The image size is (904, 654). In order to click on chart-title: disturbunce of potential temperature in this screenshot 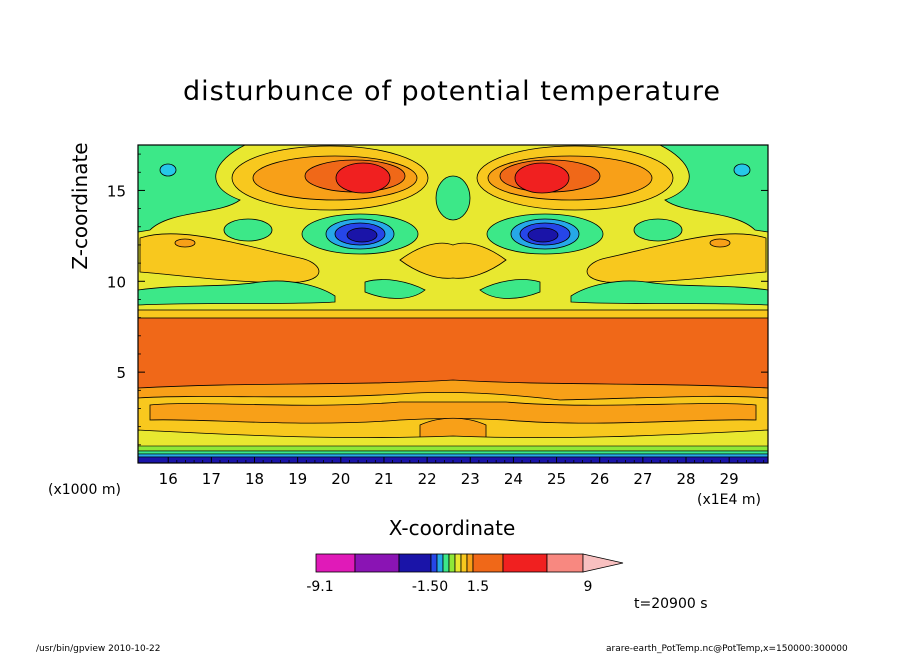, I will do `click(452, 91)`.